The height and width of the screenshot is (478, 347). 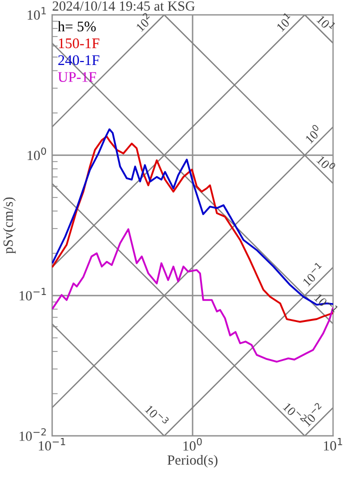 I want to click on text: 150-1F, so click(x=79, y=43).